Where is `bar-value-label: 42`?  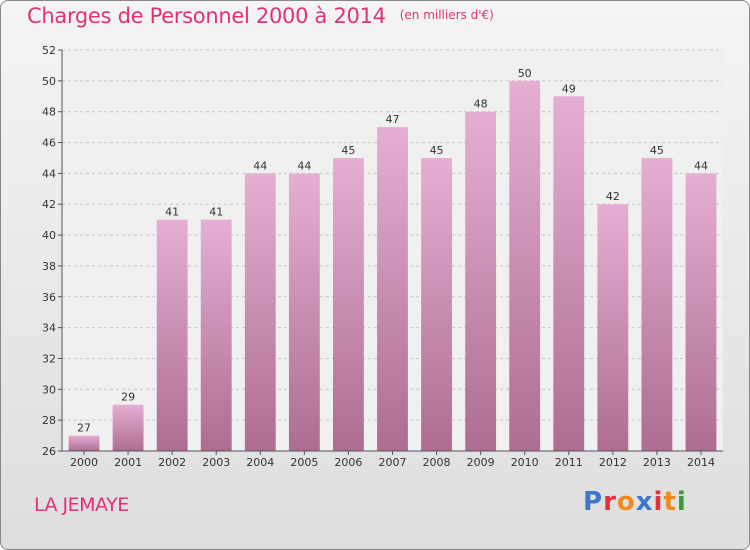
bar-value-label: 42 is located at coordinates (613, 196).